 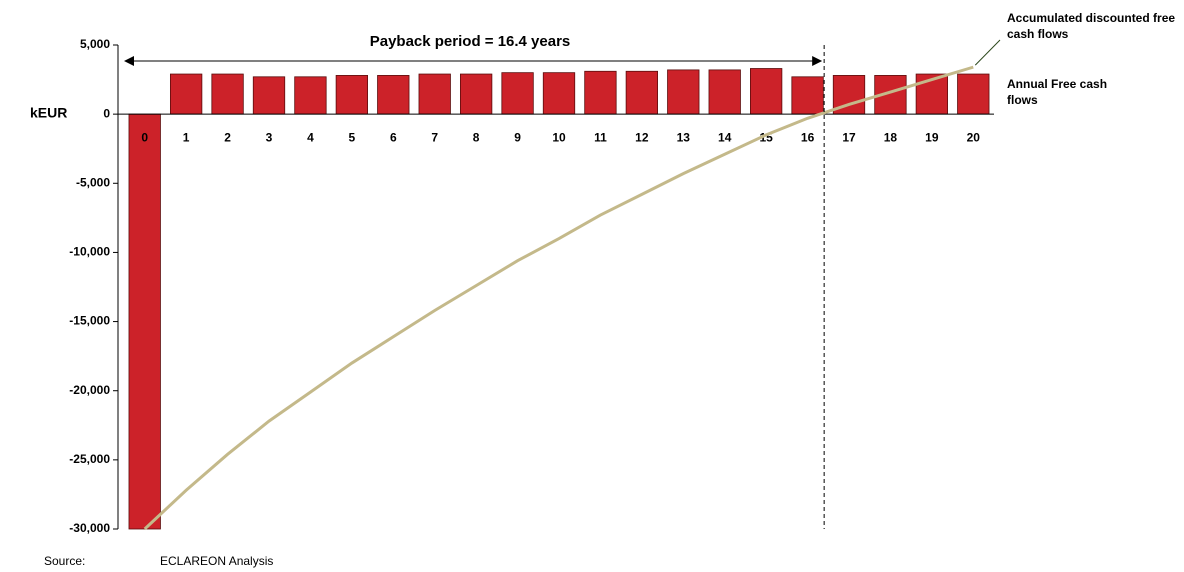 What do you see at coordinates (89, 321) in the screenshot?
I see `y-tick-label: -15,000` at bounding box center [89, 321].